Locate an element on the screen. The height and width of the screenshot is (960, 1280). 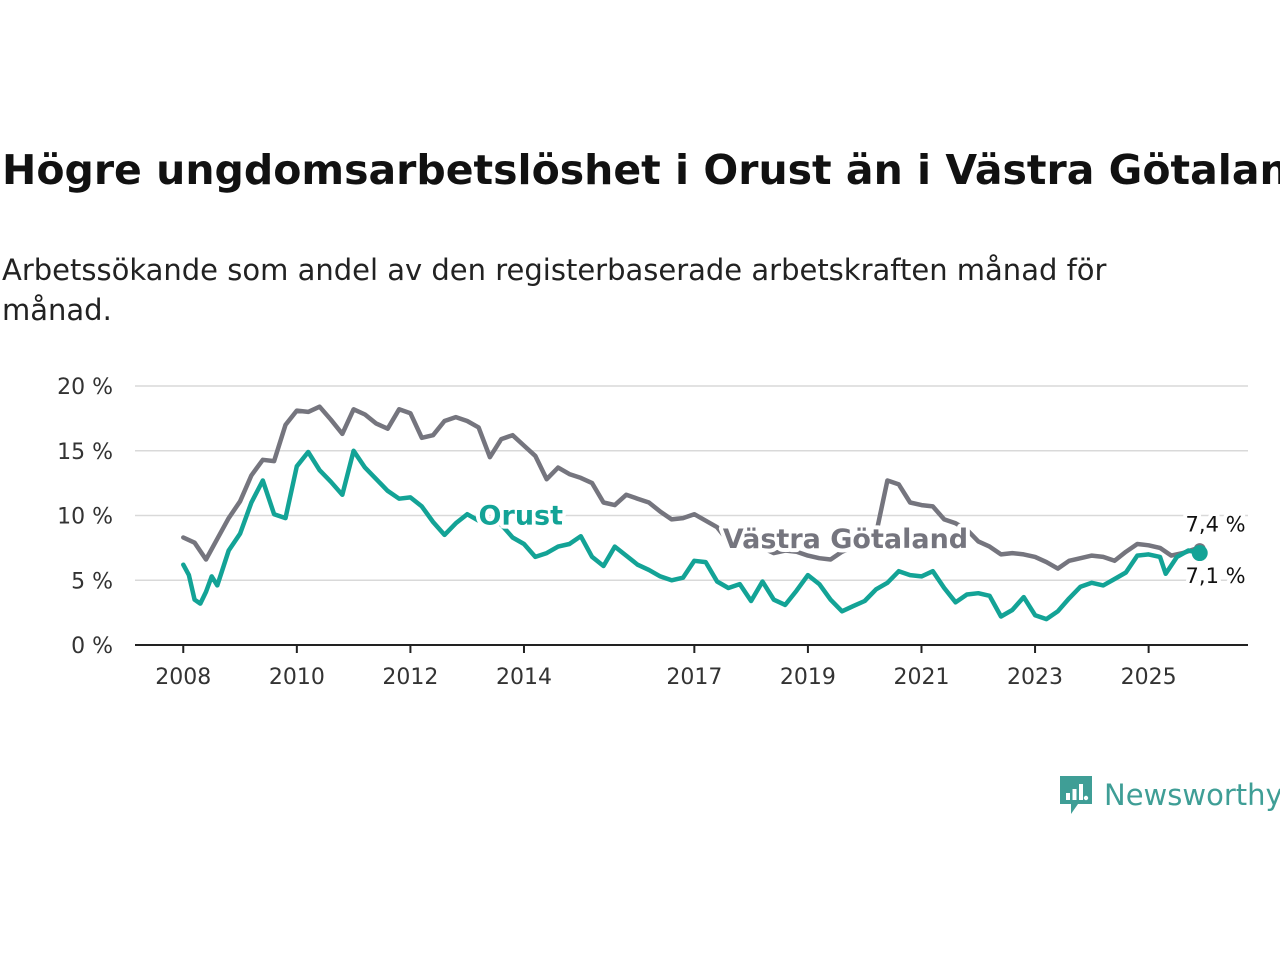
x-tick-label: 2008 is located at coordinates (183, 677).